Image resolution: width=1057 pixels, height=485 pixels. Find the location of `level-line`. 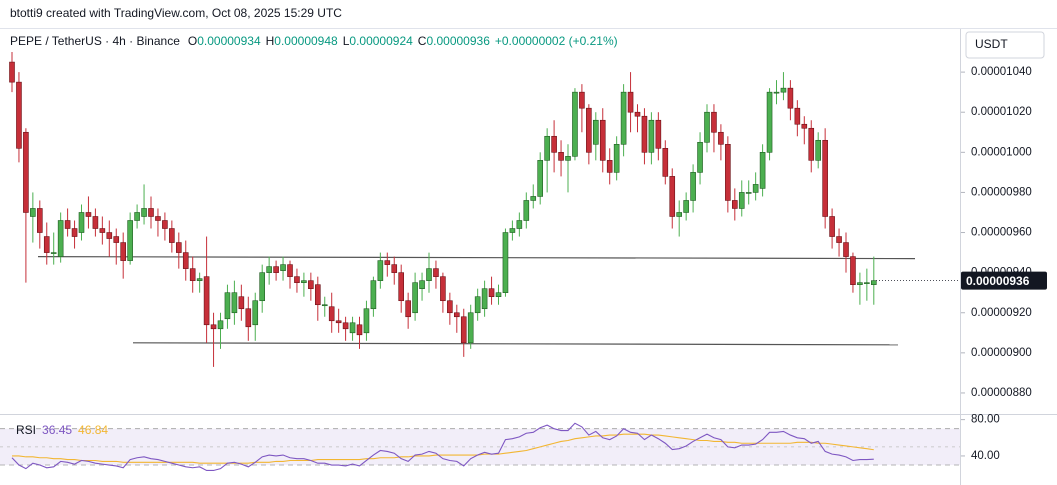

level-line is located at coordinates (515, 344).